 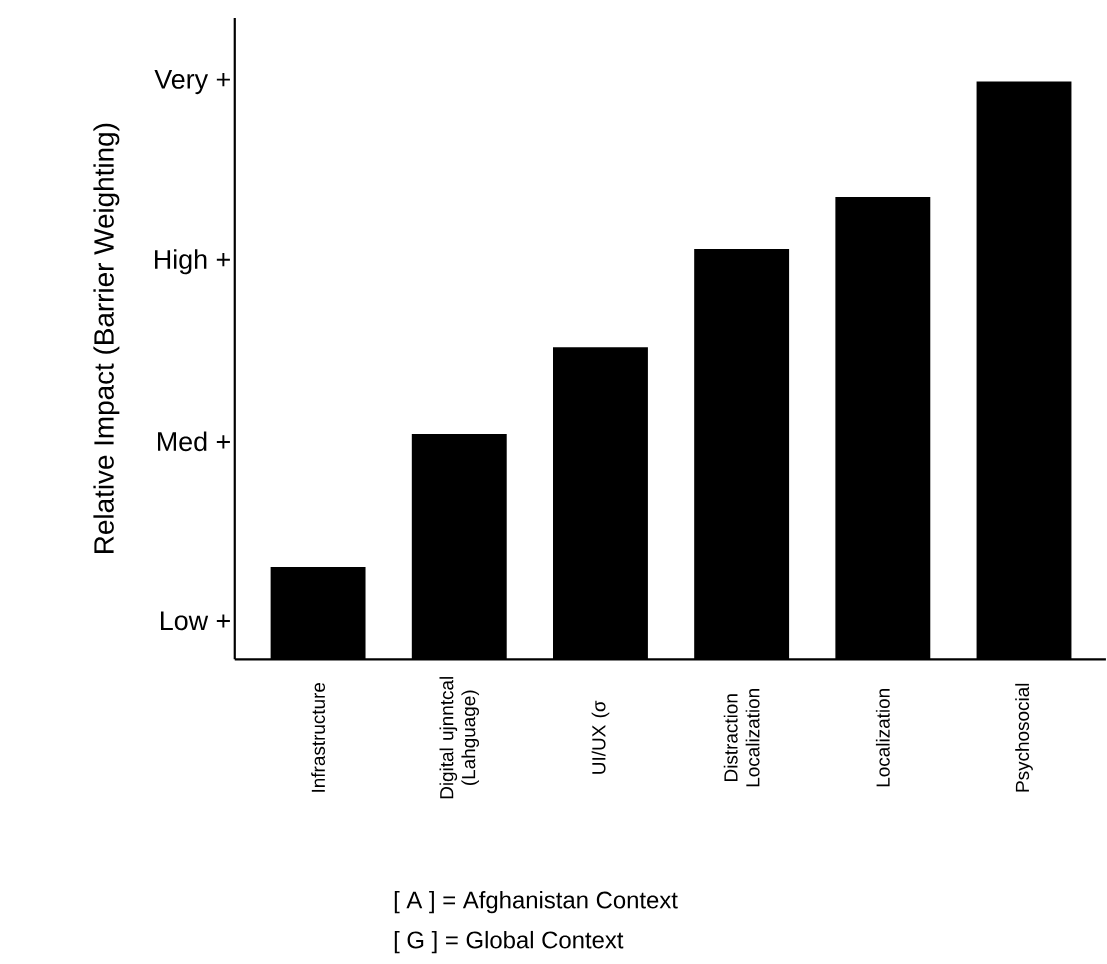 What do you see at coordinates (195, 621) in the screenshot?
I see `text: Low +` at bounding box center [195, 621].